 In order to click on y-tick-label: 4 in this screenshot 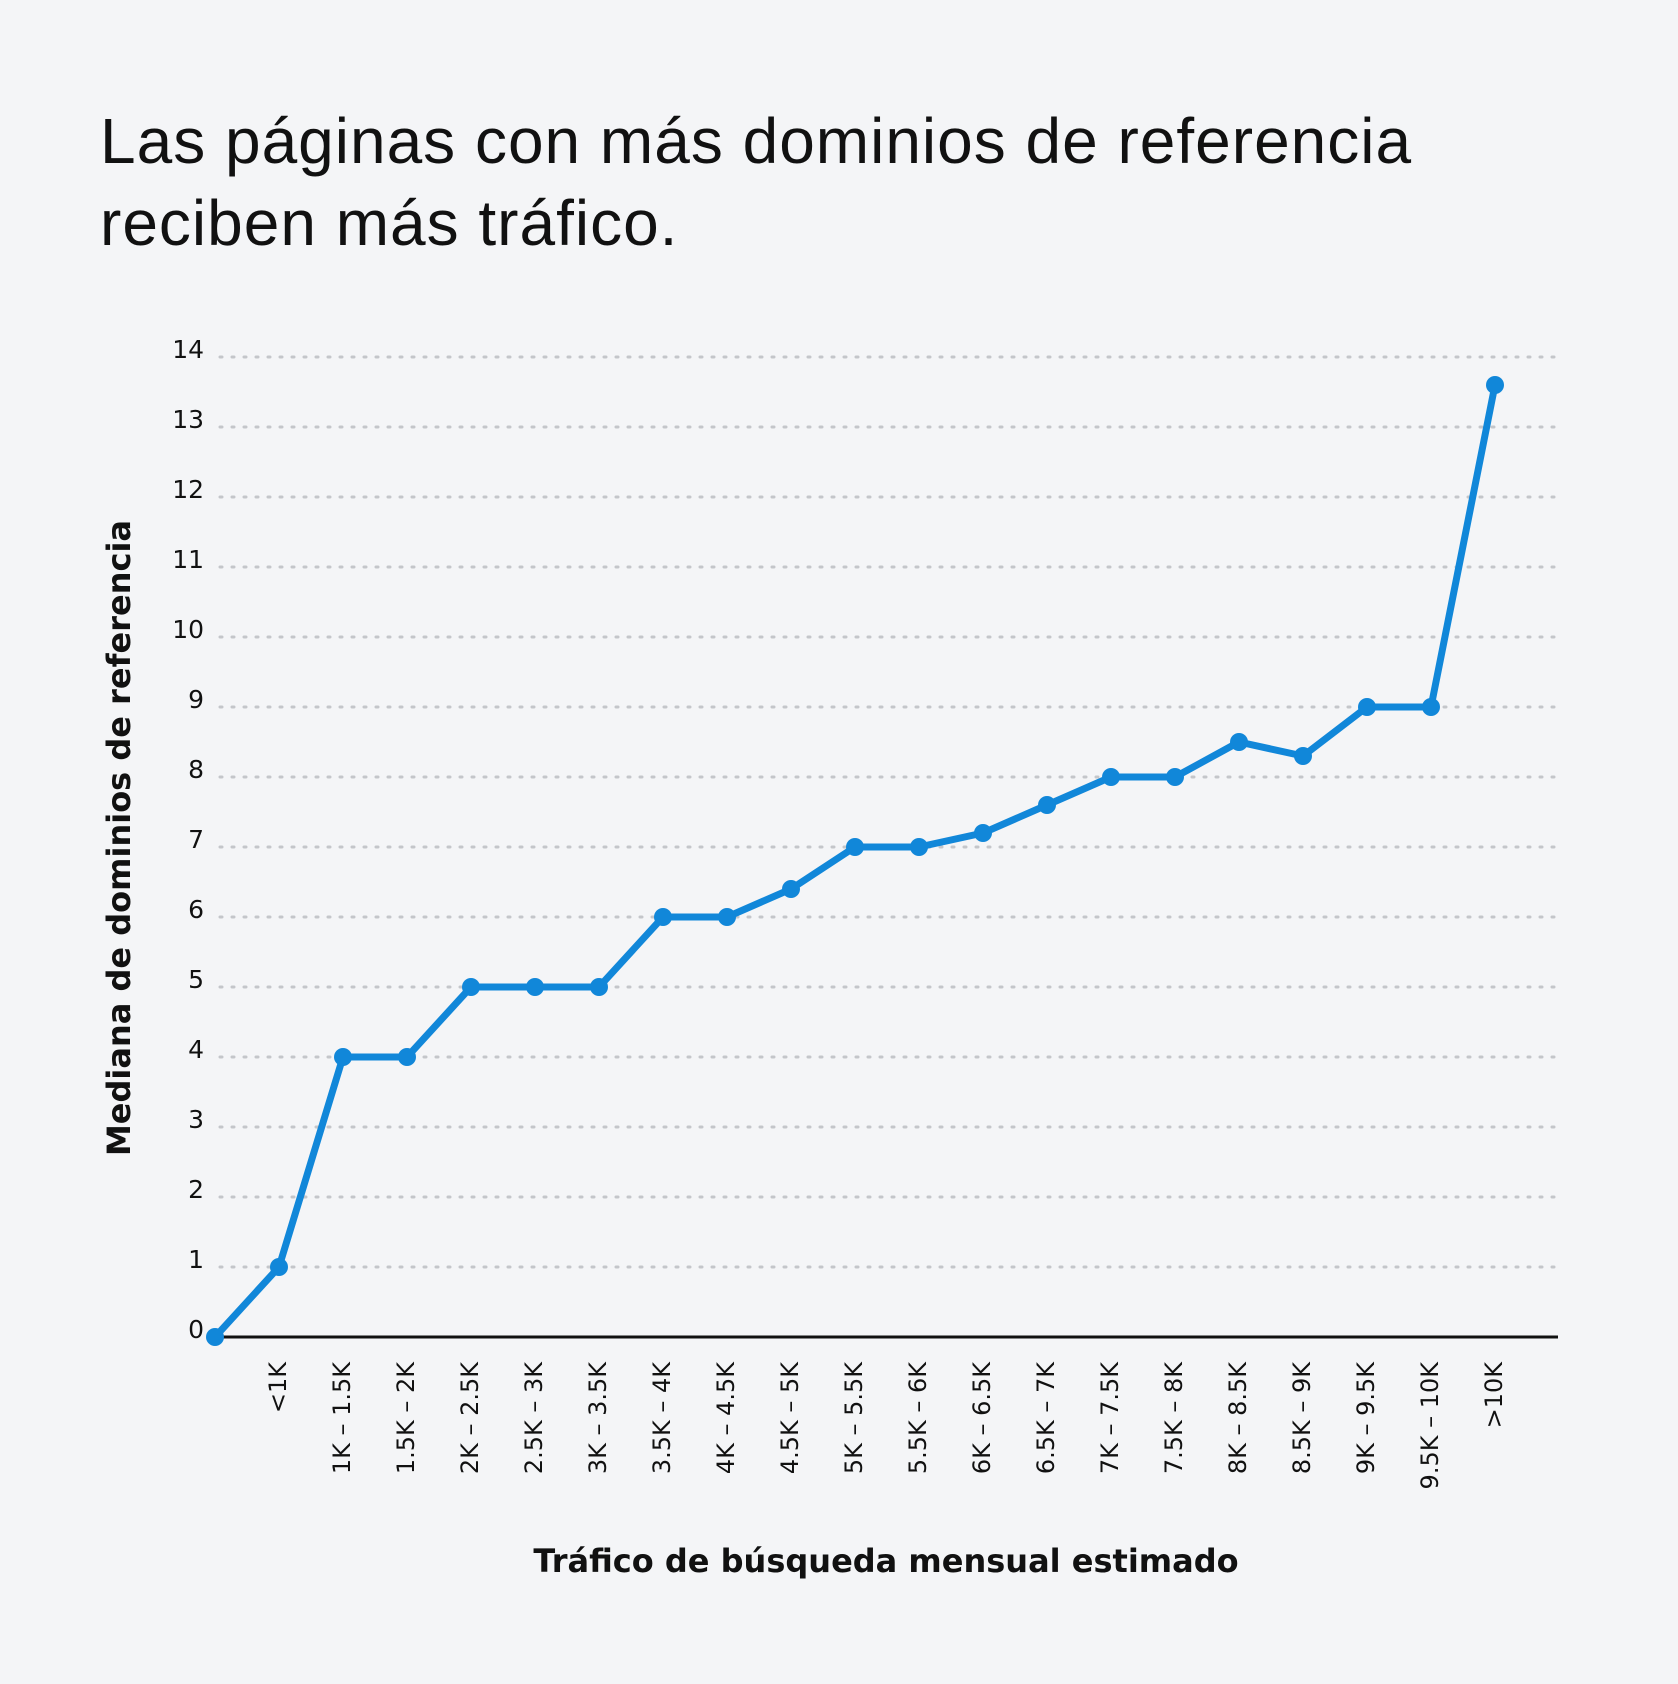, I will do `click(196, 1049)`.